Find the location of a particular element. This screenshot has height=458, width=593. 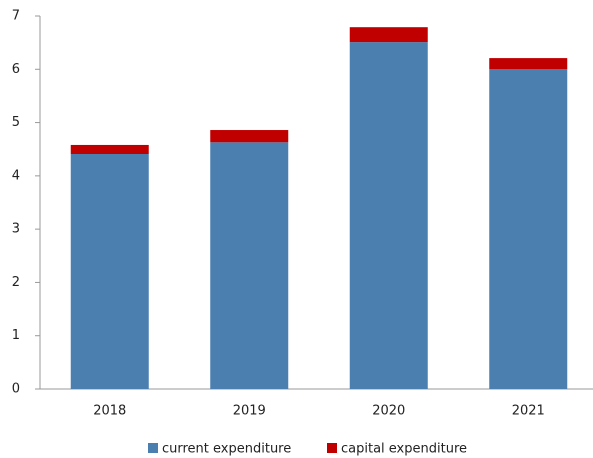

y-tick-label: 5 is located at coordinates (16, 122).